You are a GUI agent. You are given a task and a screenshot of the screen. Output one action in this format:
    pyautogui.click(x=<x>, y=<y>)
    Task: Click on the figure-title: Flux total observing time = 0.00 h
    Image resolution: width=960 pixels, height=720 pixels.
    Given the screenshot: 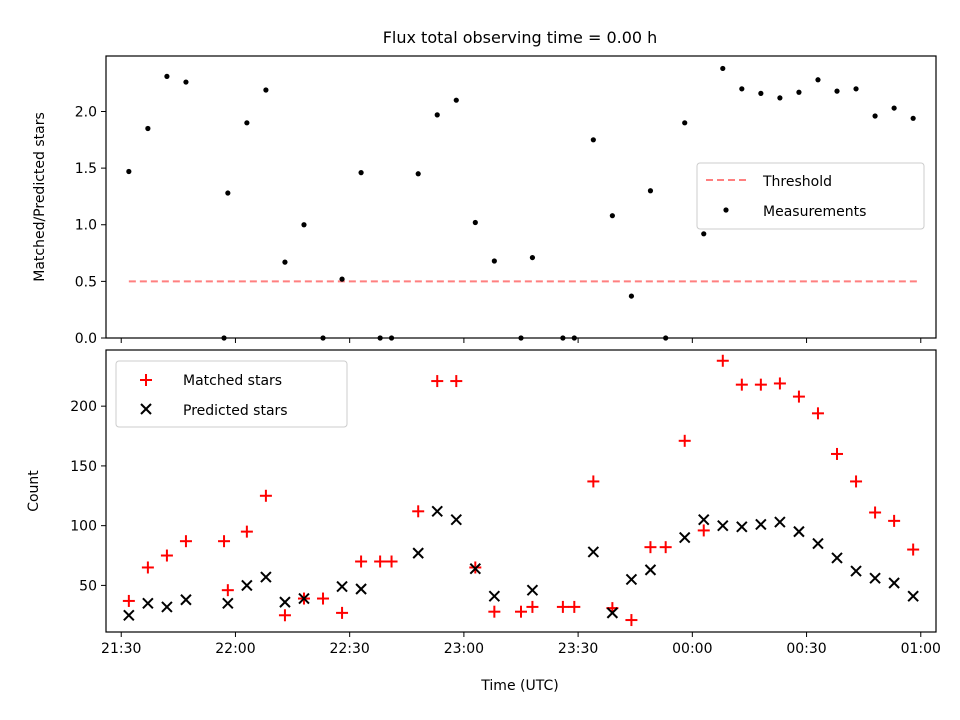 What is the action you would take?
    pyautogui.click(x=520, y=37)
    